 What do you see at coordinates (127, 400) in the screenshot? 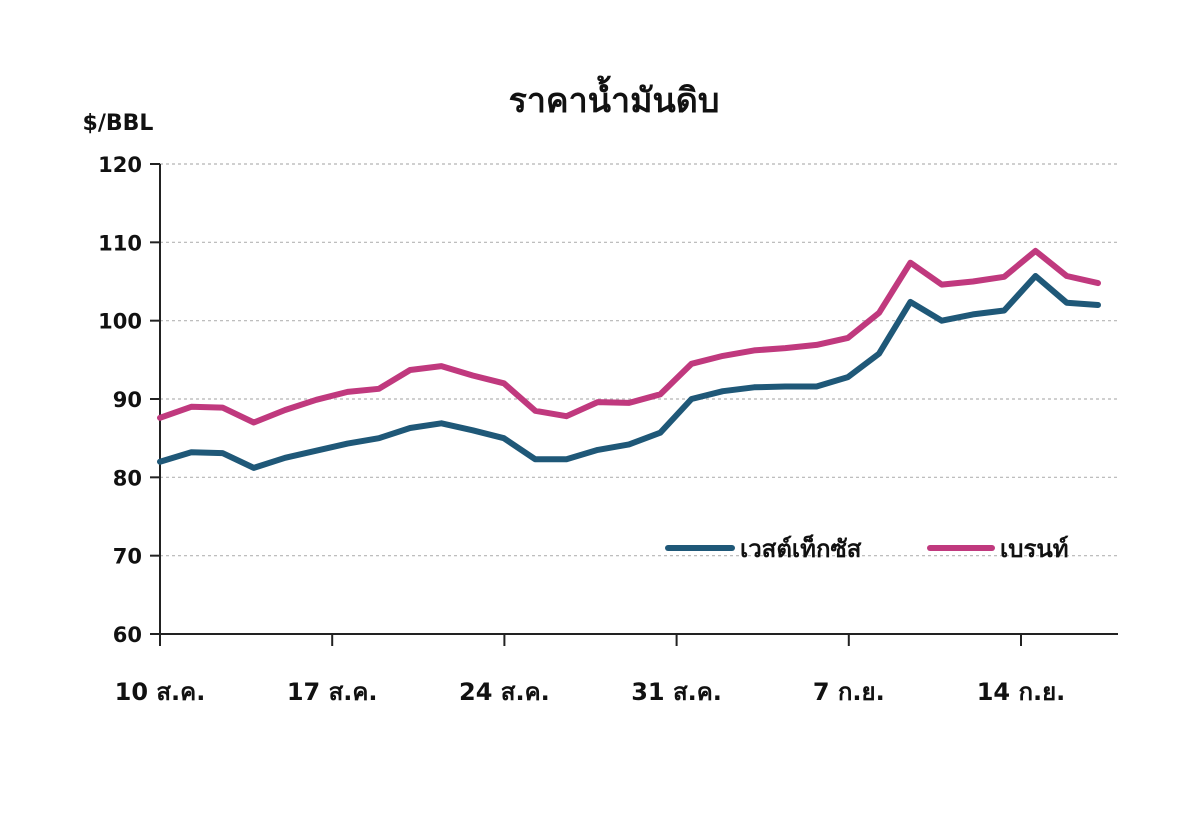
I see `y-tick-label: 90` at bounding box center [127, 400].